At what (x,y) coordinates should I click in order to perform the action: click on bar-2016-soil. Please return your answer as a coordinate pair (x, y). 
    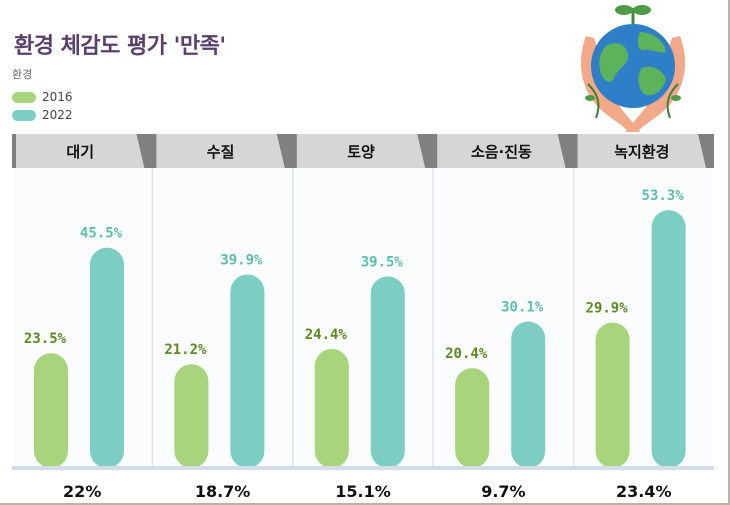
    Looking at the image, I should click on (331, 408).